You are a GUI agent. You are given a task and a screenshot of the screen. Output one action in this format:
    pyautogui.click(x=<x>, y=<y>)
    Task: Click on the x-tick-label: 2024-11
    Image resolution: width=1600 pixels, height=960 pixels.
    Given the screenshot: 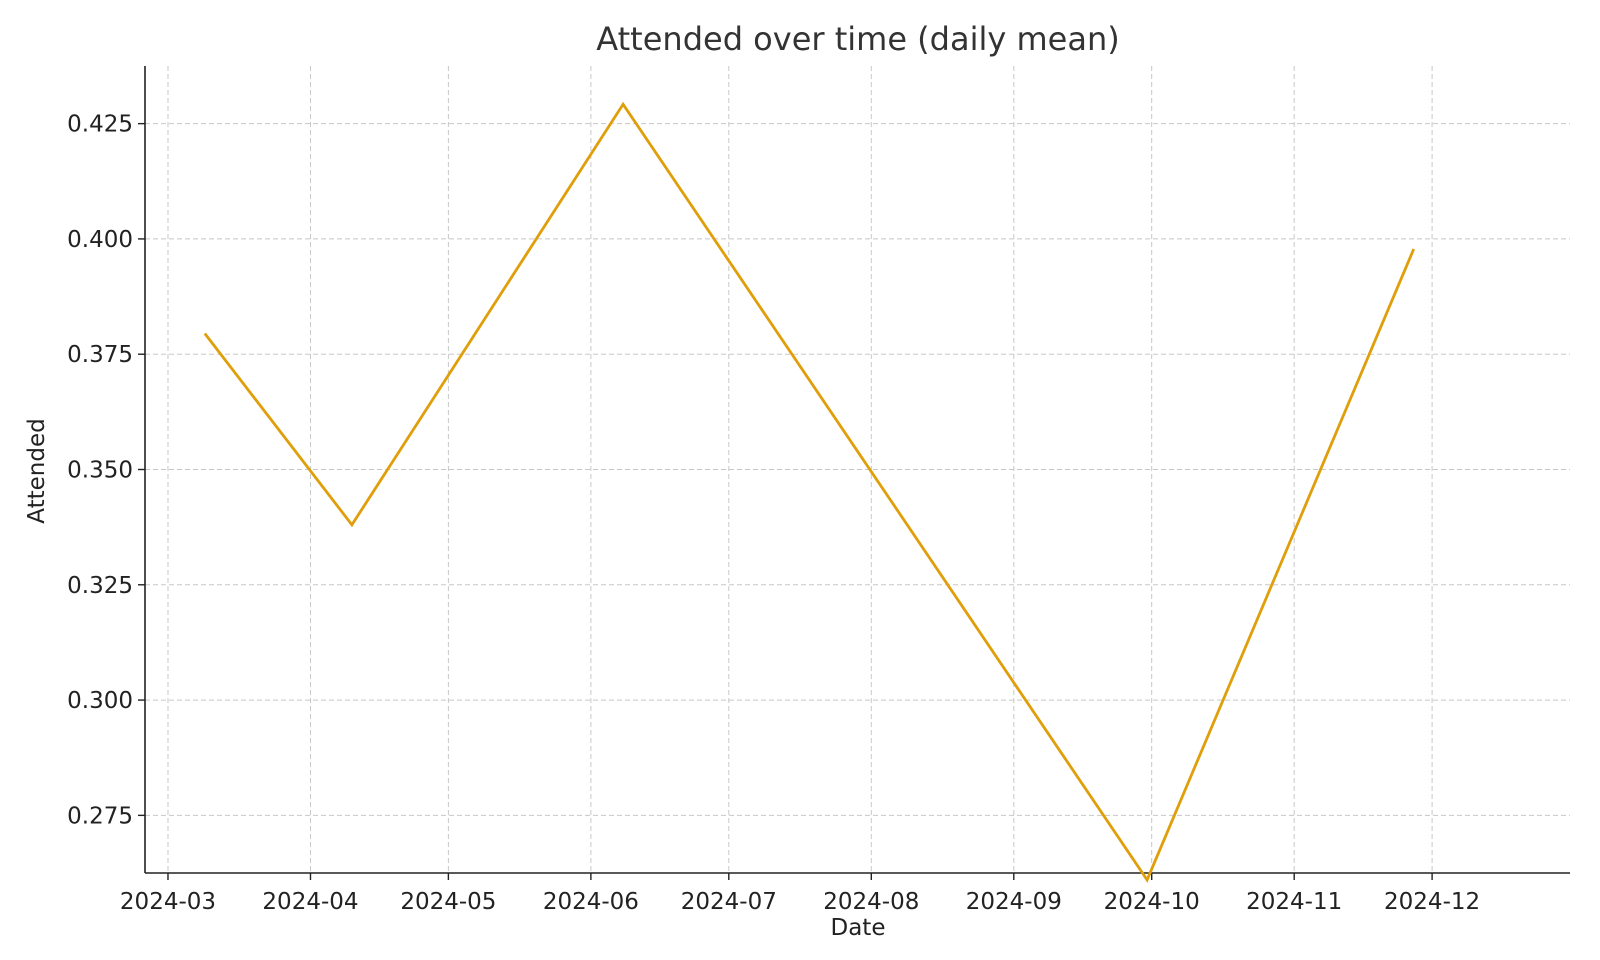 What is the action you would take?
    pyautogui.click(x=1294, y=902)
    